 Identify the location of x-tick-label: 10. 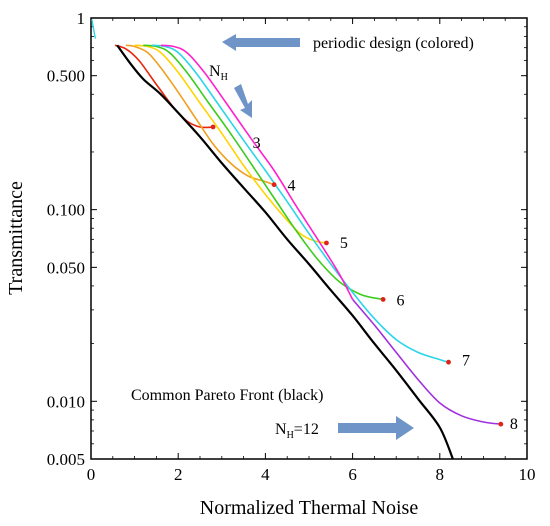
(527, 474).